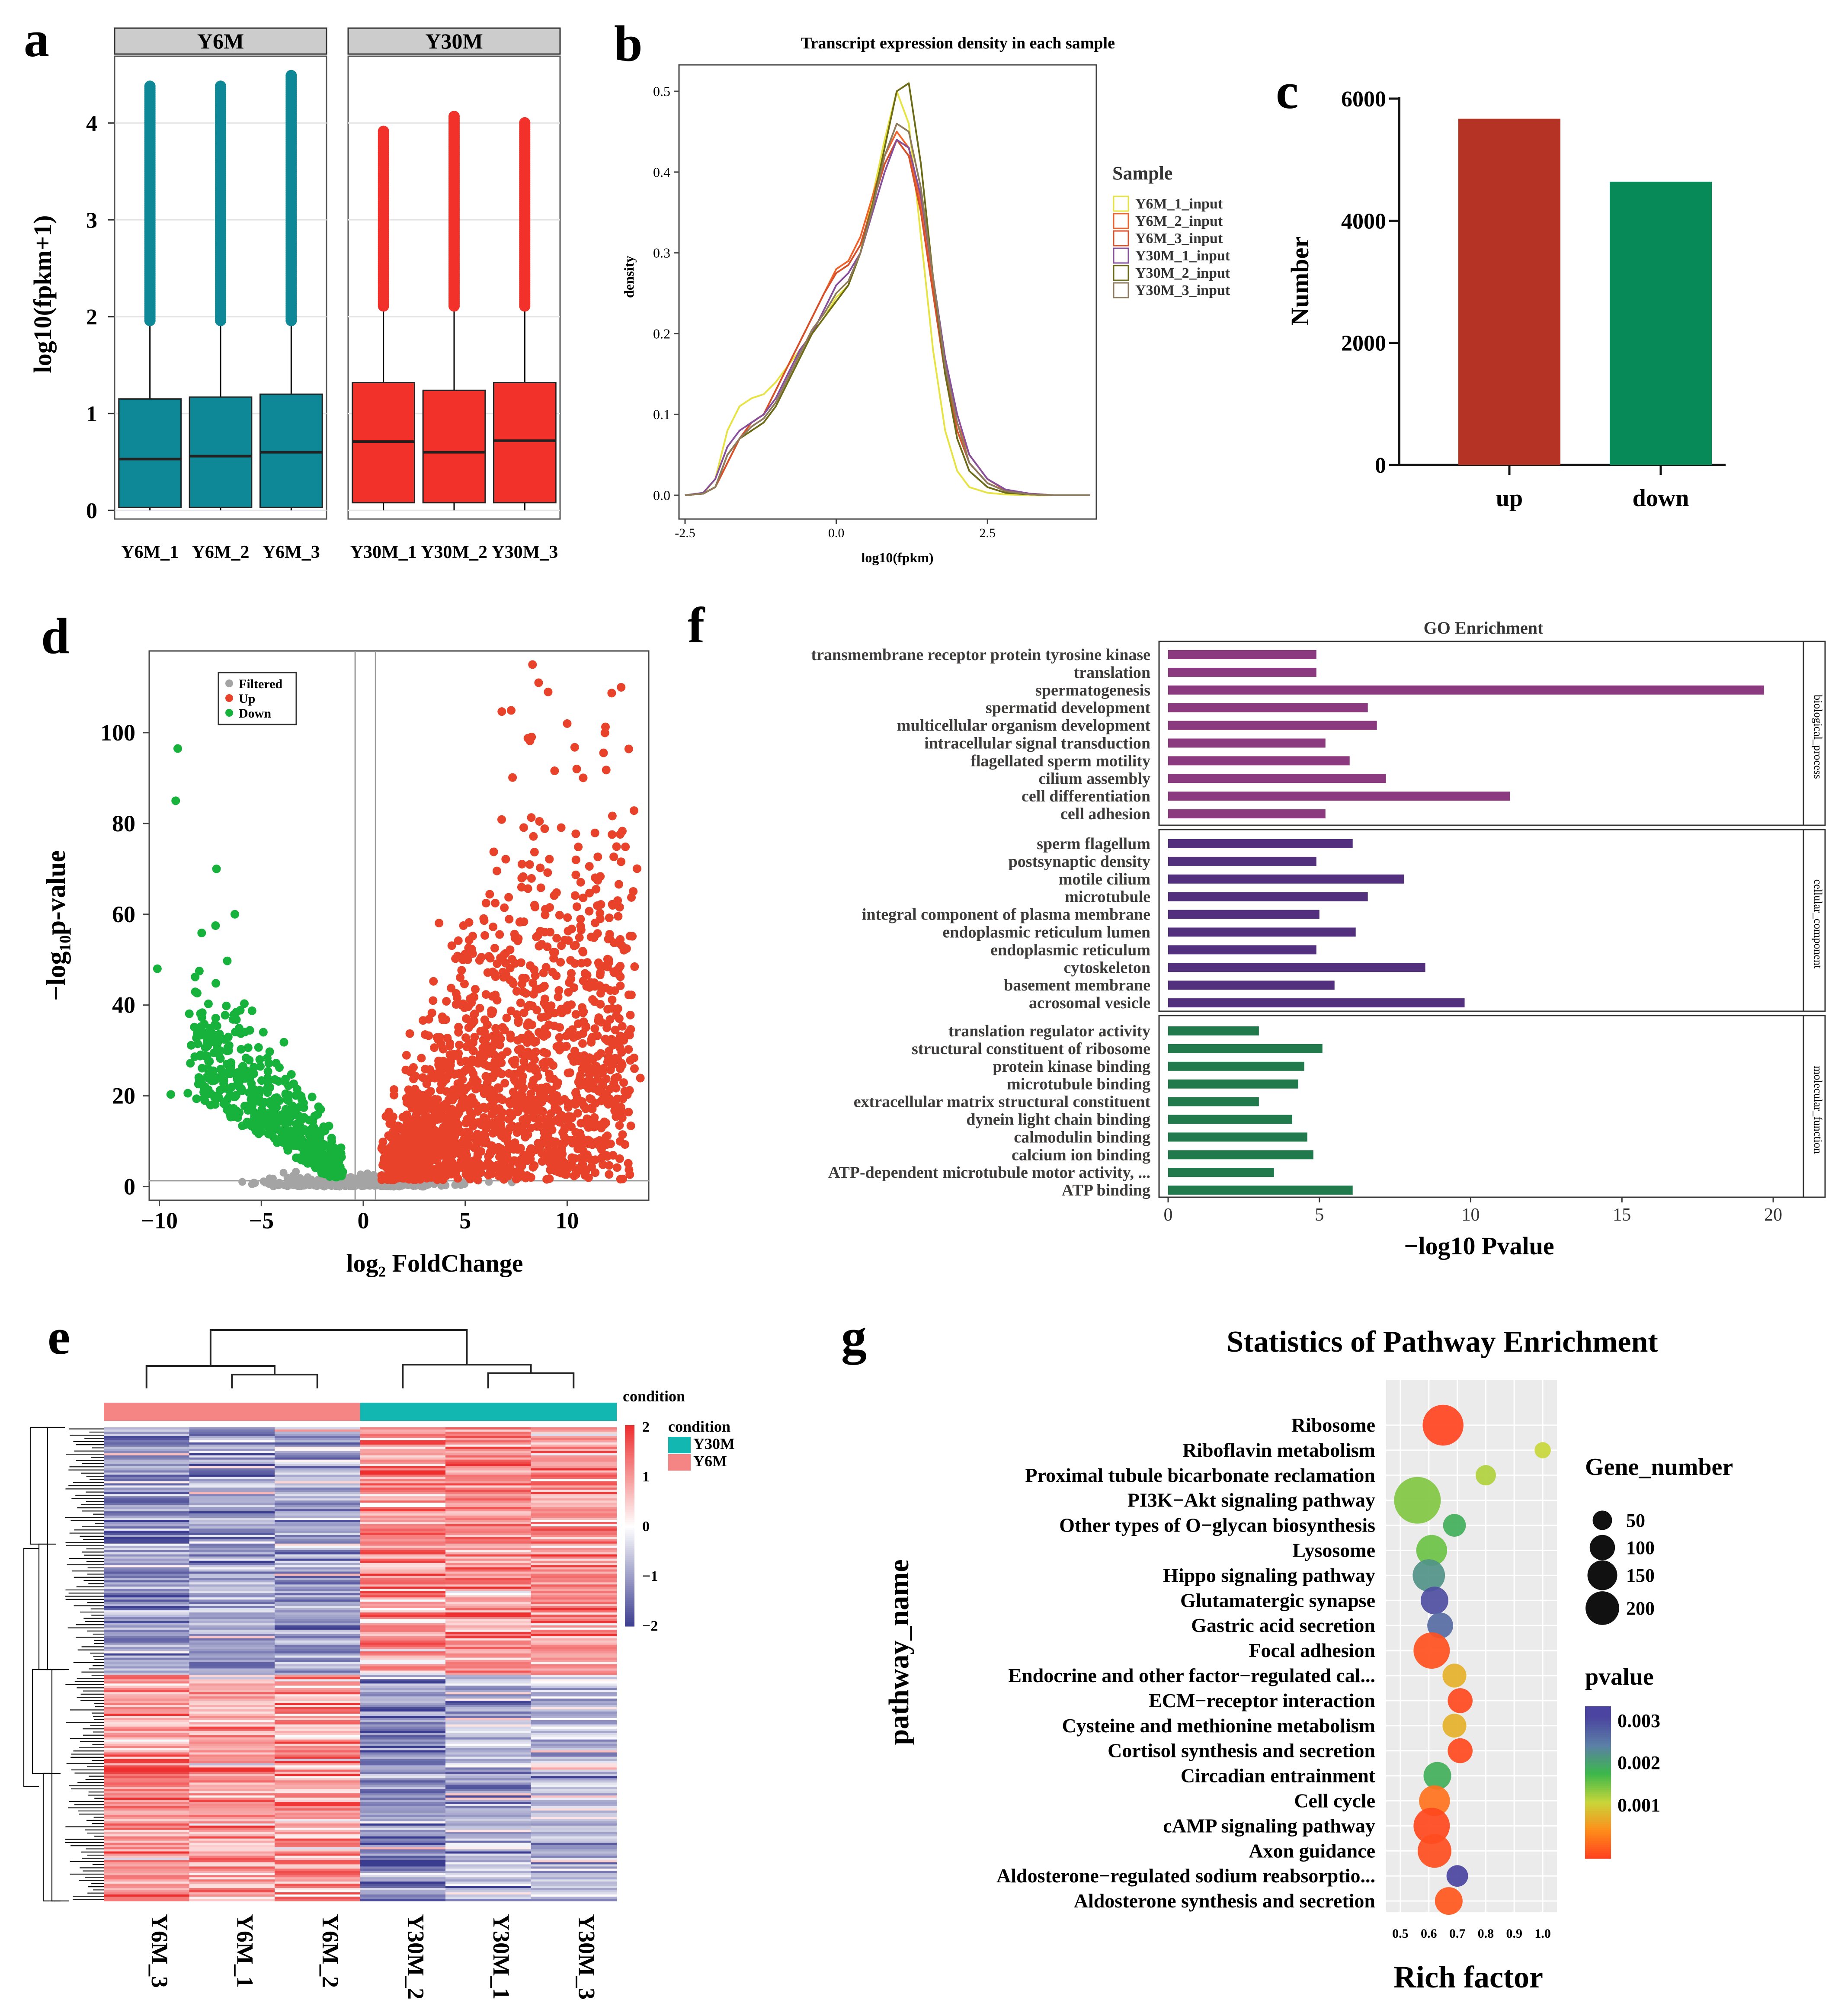 This screenshot has height=2016, width=1848. I want to click on density-line-Y6M_2_input, so click(888, 313).